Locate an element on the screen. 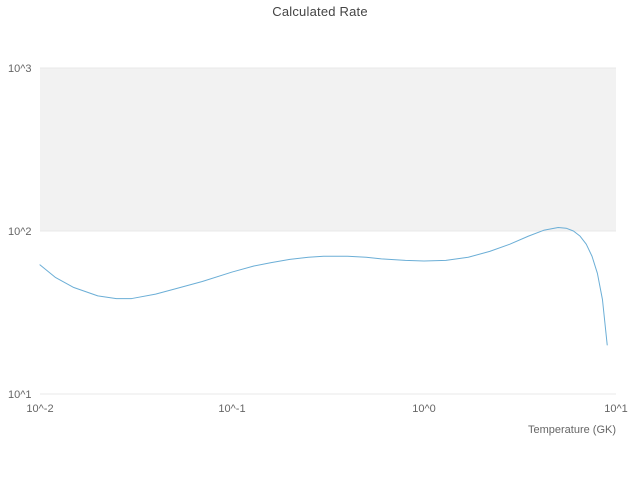 The height and width of the screenshot is (480, 640). y-tick-label: 10^3 is located at coordinates (20, 69).